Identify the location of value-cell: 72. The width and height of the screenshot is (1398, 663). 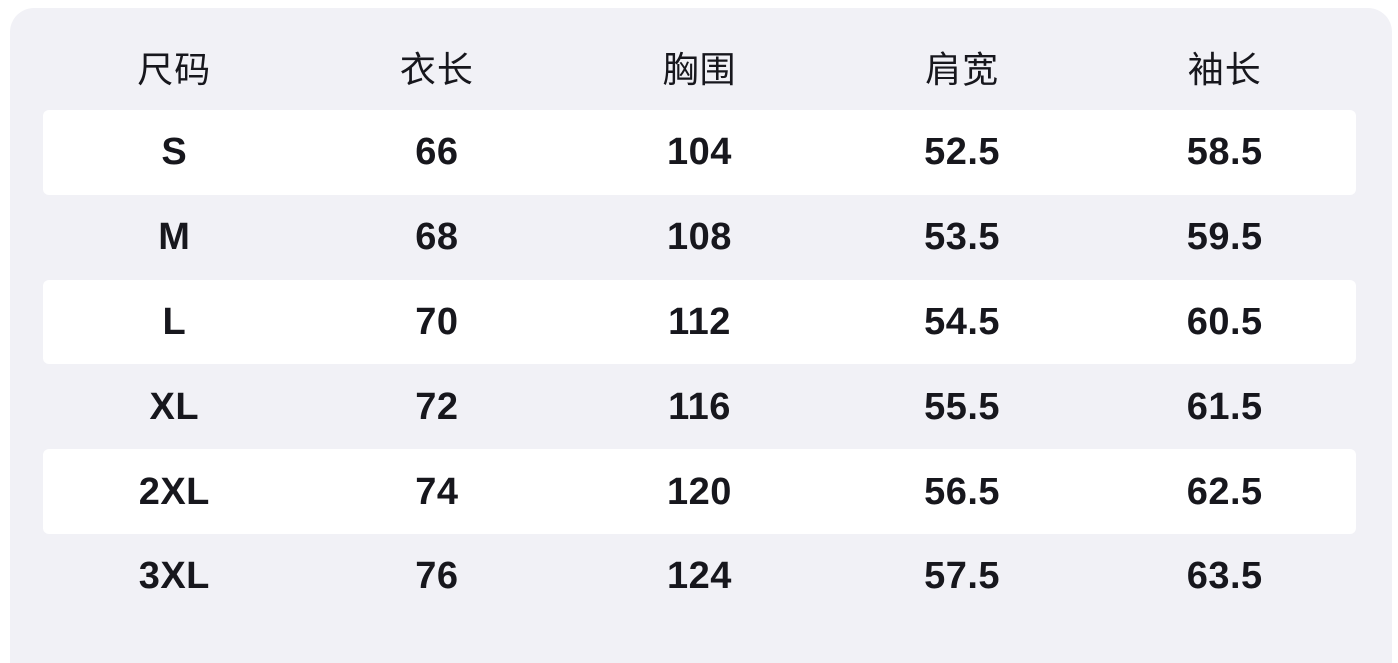
(437, 406).